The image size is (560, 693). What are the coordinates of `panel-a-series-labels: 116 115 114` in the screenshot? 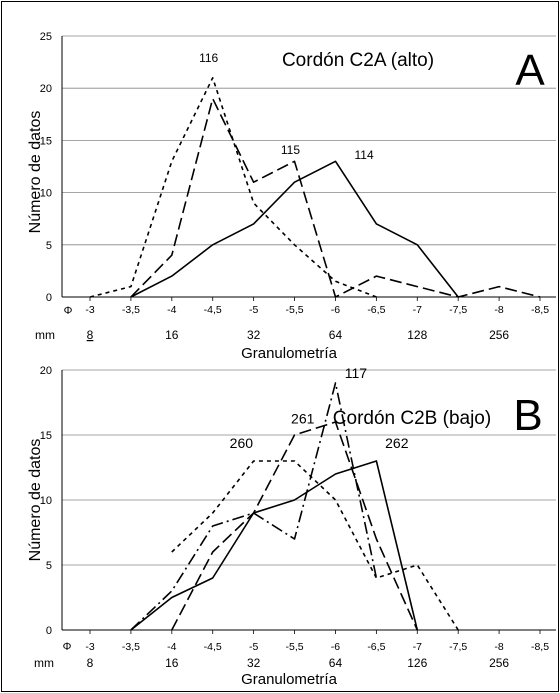 It's located at (286, 106).